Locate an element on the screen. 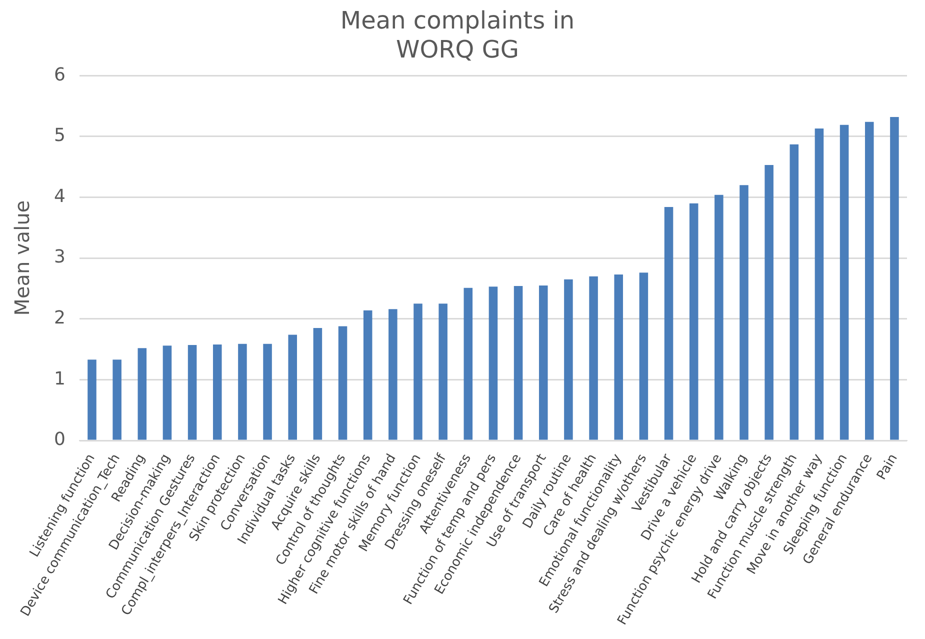 The height and width of the screenshot is (639, 925). y-tick-label: 3 is located at coordinates (60, 257).